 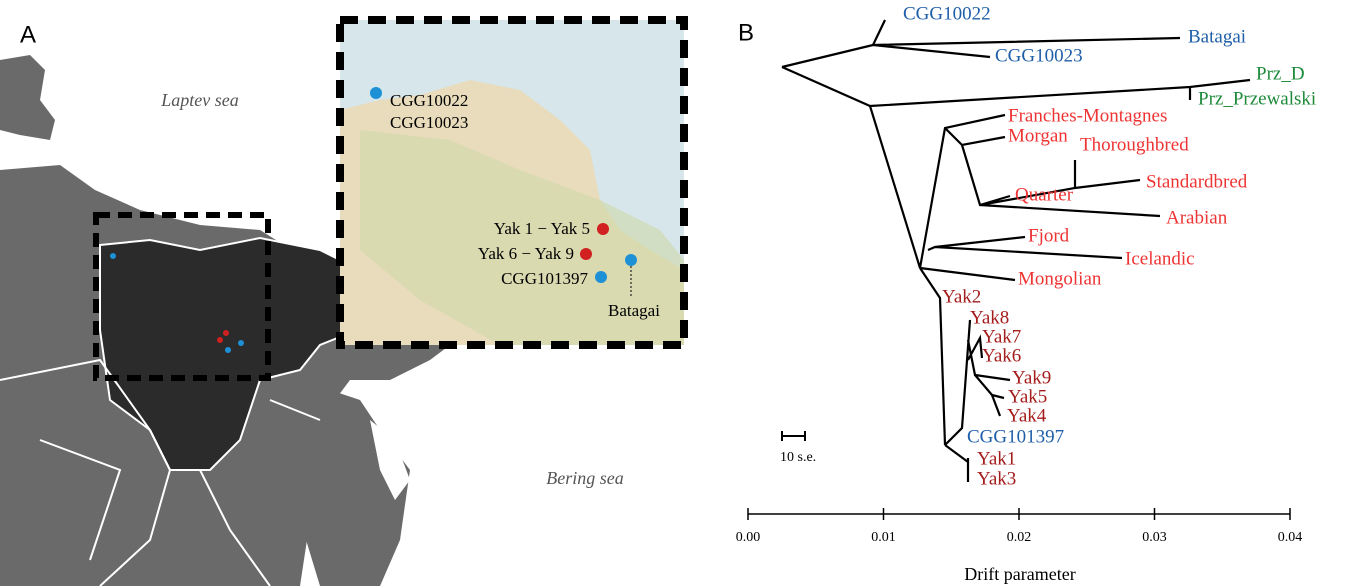 What do you see at coordinates (947, 13) in the screenshot?
I see `leaf-label: CGG10022` at bounding box center [947, 13].